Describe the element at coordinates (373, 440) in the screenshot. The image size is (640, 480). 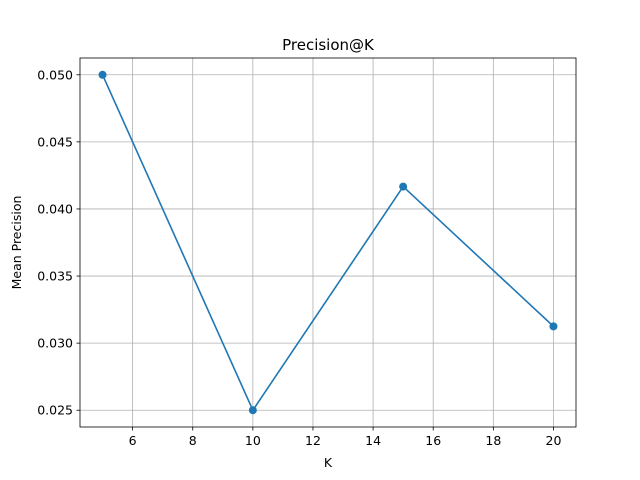
I see `x-tick-label: 14` at that location.